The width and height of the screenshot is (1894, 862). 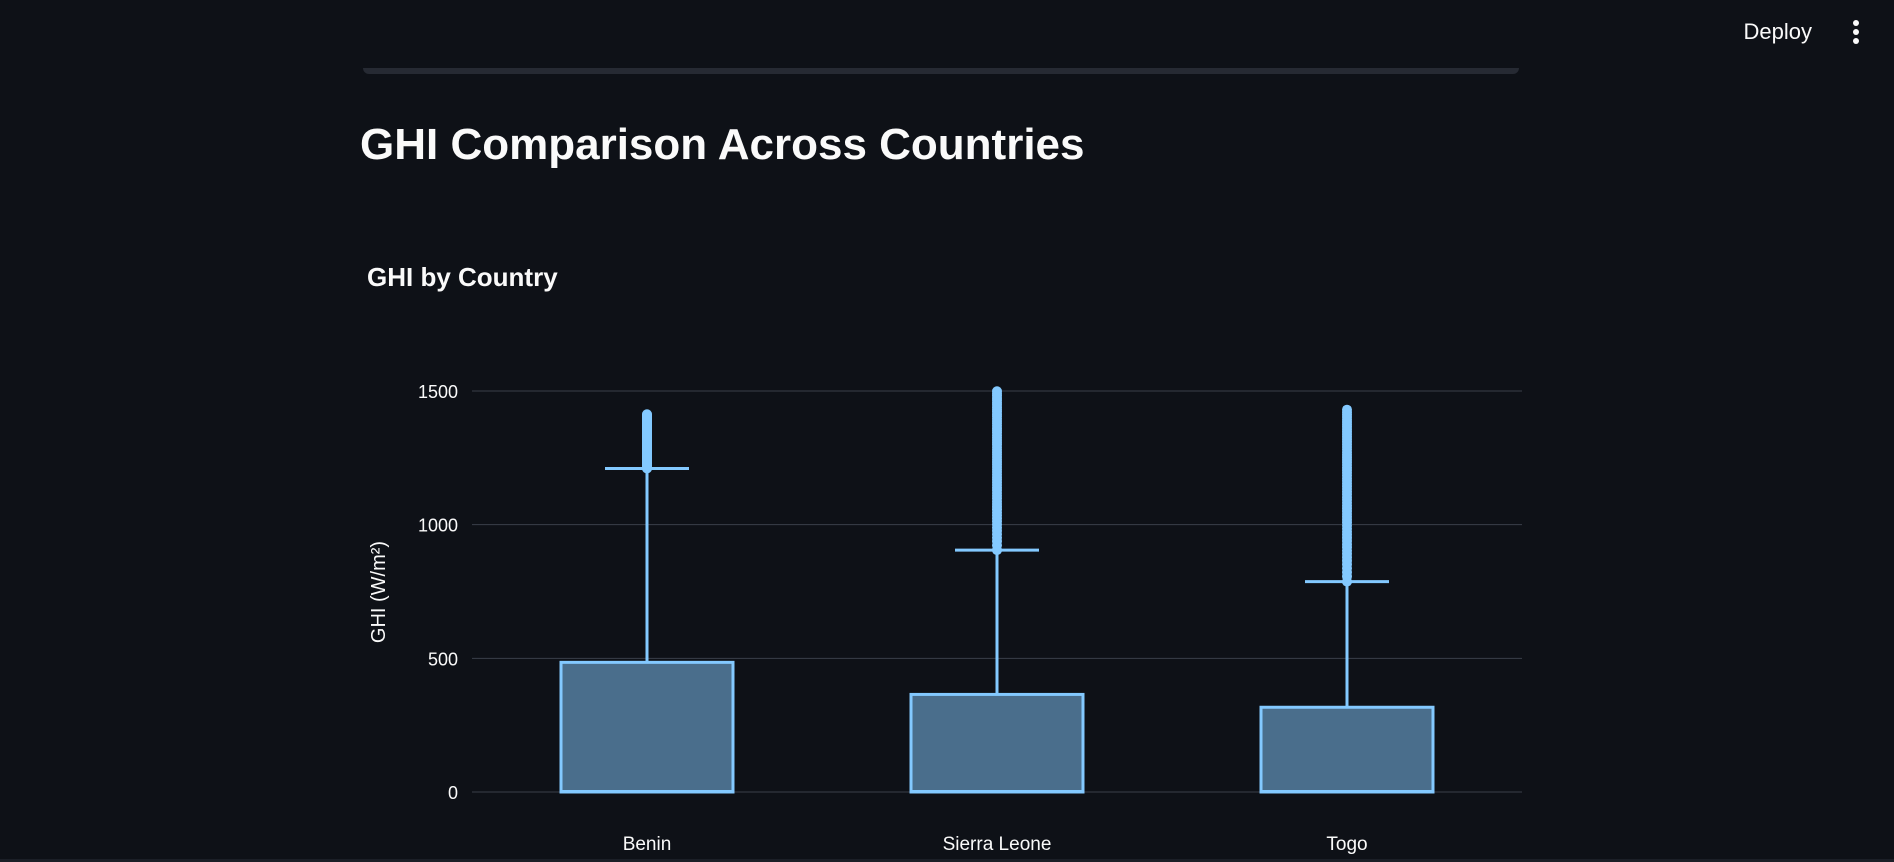 I want to click on x-tick-label: Sierra Leone, so click(x=997, y=844).